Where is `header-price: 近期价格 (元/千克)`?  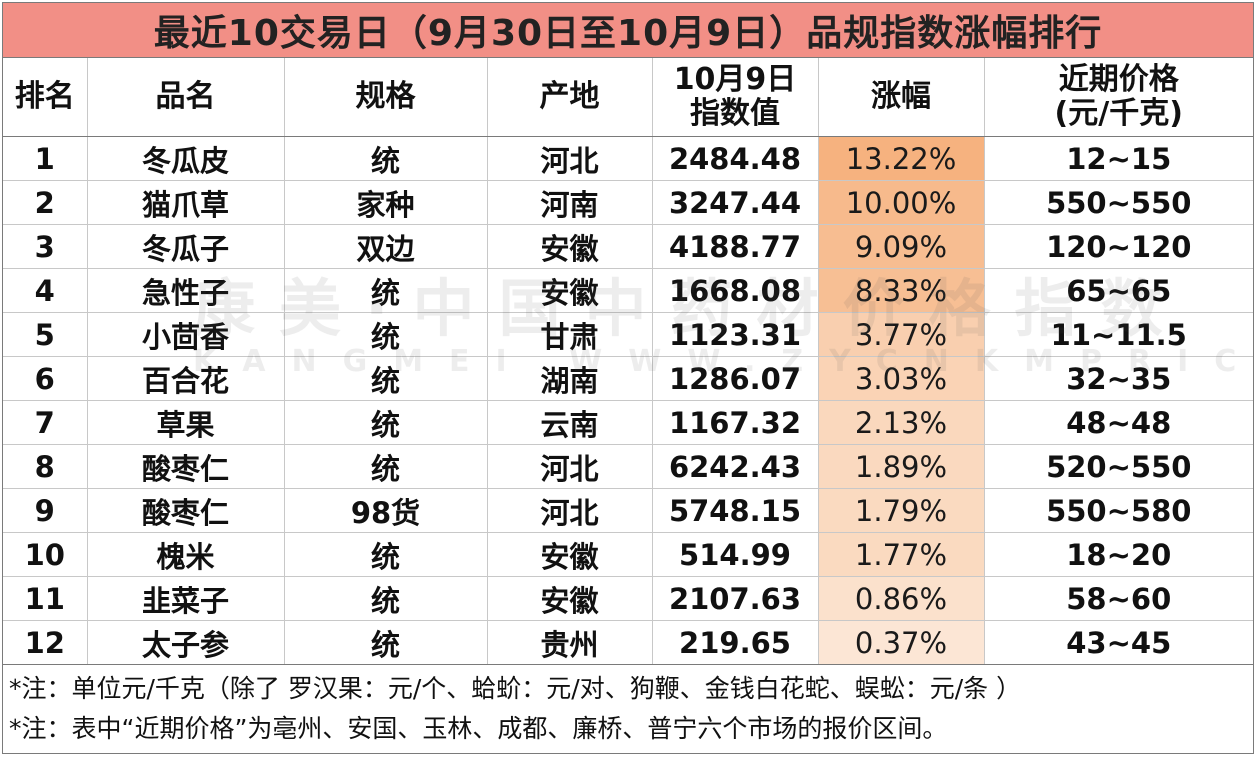
header-price: 近期价格 (元/千克) is located at coordinates (1118, 97).